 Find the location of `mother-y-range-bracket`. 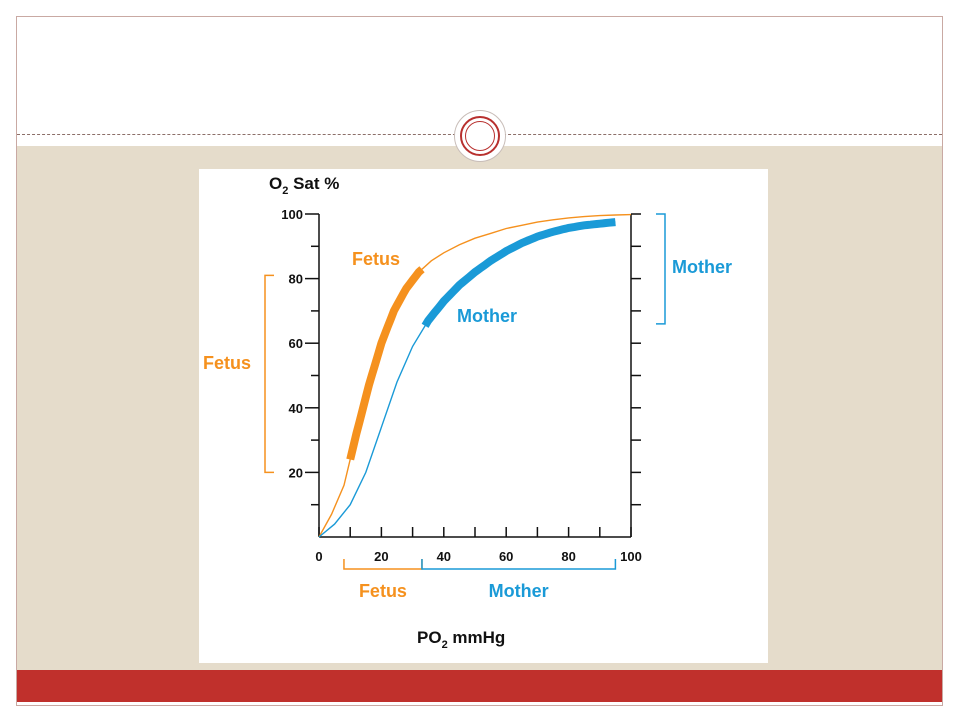

mother-y-range-bracket is located at coordinates (661, 269).